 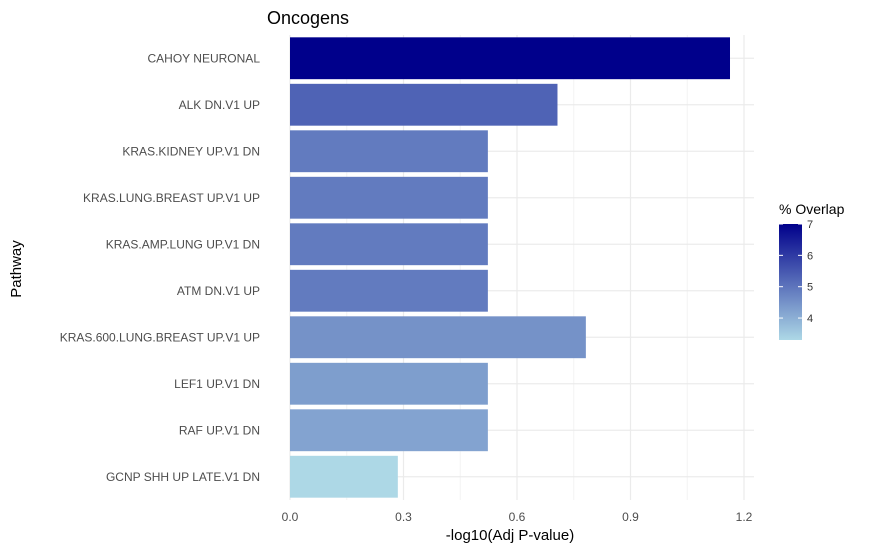 I want to click on x-axis-title: -log10(Adj P-value), so click(x=510, y=535).